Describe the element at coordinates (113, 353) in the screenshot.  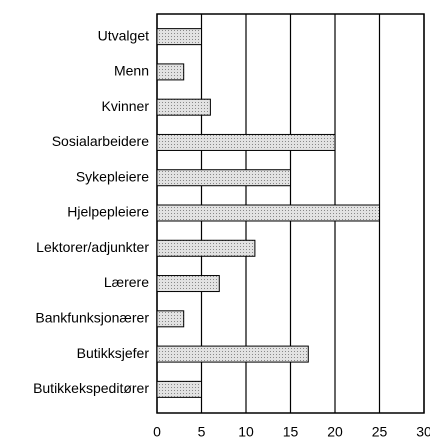
I see `y-tick-label: Butikksjefer` at that location.